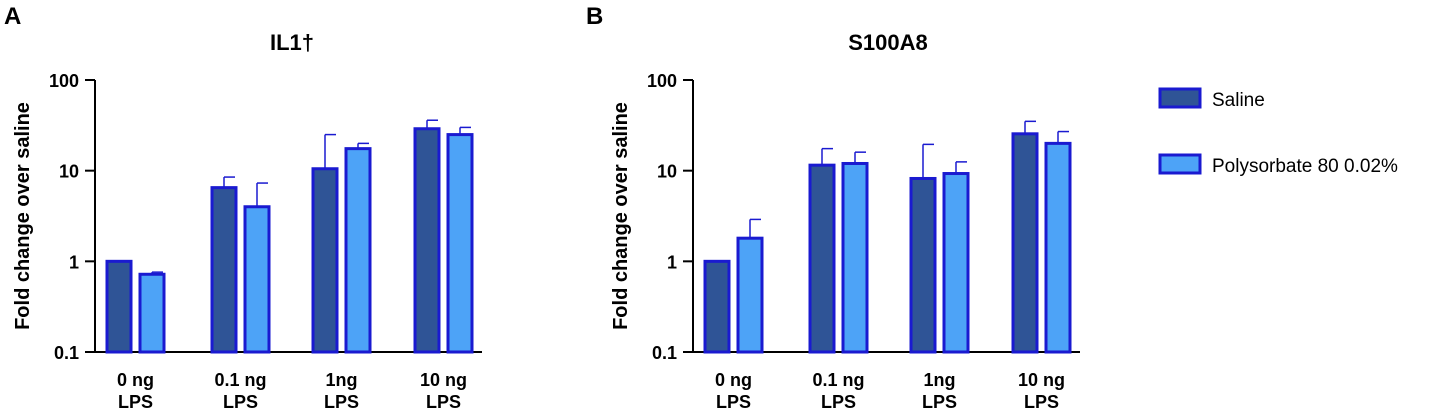  I want to click on panel-letter-b: B, so click(594, 16).